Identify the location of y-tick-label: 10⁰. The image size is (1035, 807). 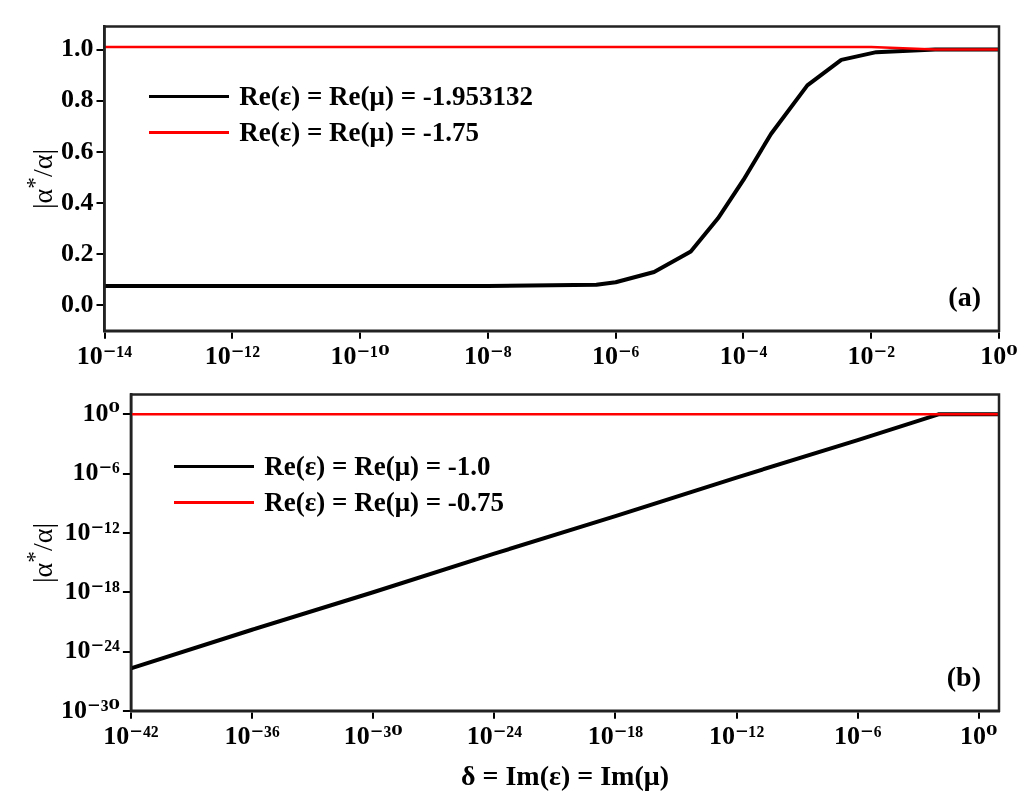
(101, 413).